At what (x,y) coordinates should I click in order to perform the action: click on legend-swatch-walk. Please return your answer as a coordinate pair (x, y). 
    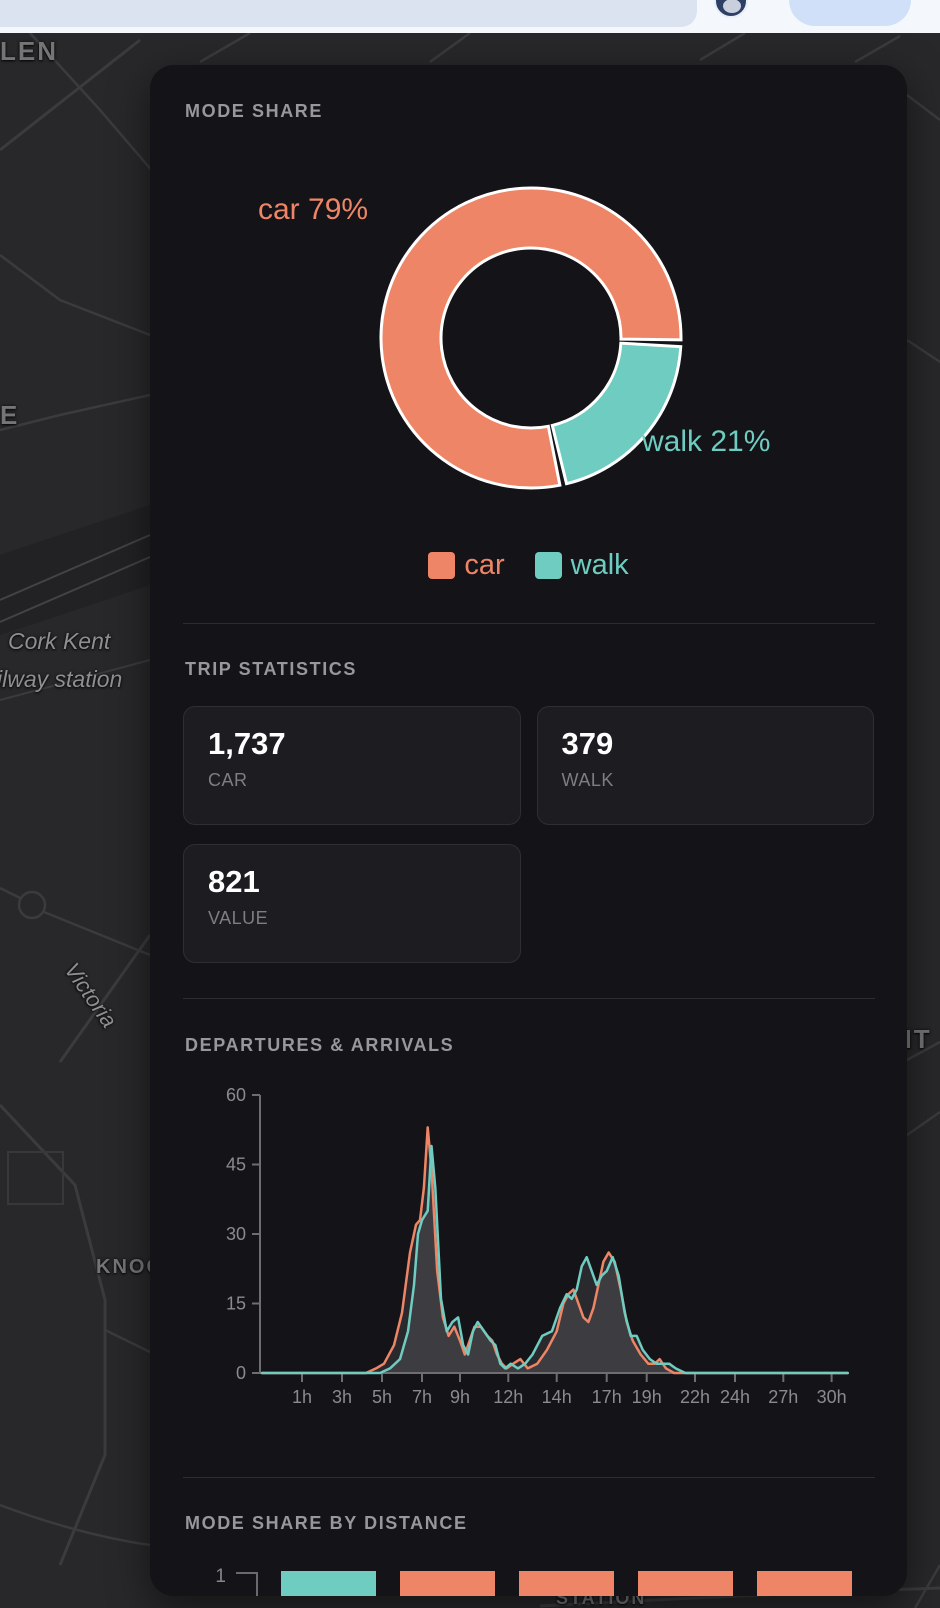
    Looking at the image, I should click on (548, 565).